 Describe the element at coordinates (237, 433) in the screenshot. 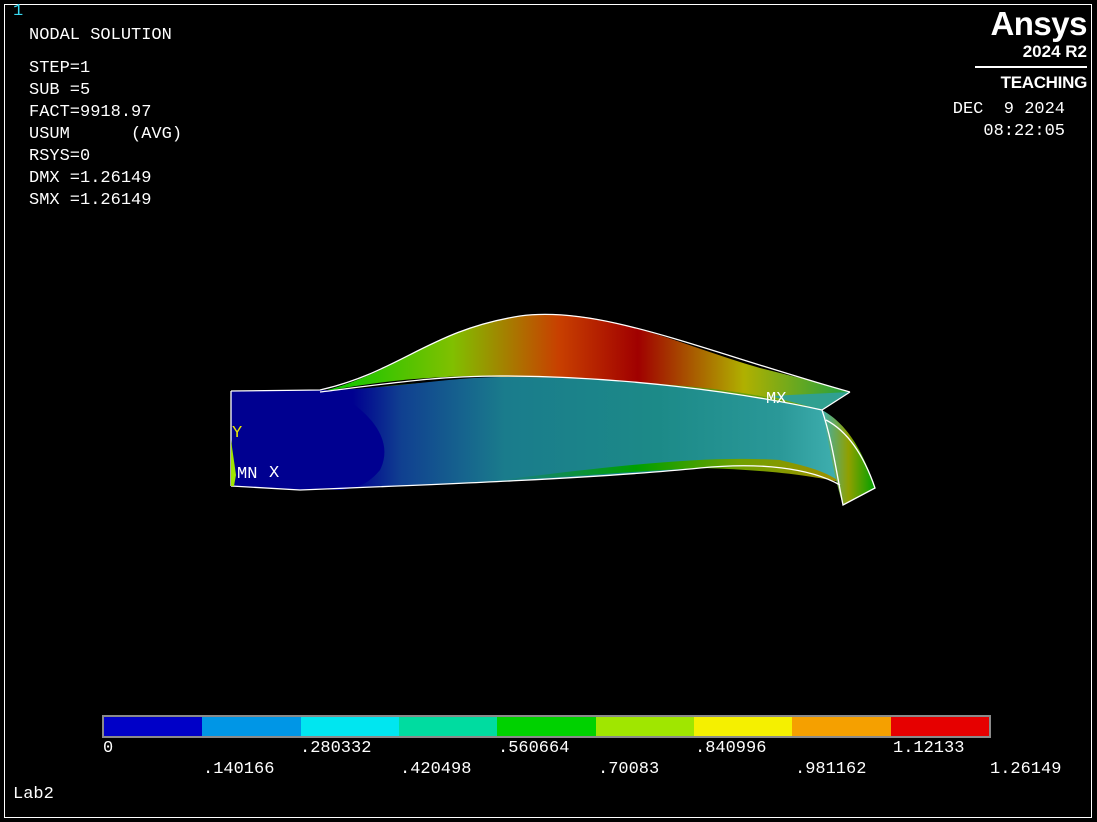

I see `triad-y-label: Y` at that location.